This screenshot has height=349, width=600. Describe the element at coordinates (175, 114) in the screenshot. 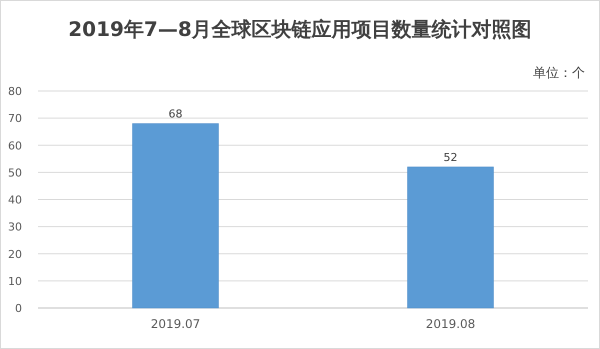

I see `data-label: 68` at that location.